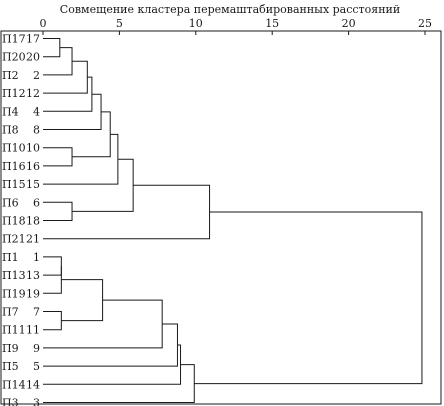 This screenshot has height=406, width=444. I want to click on leaf-number: 15, so click(33, 184).